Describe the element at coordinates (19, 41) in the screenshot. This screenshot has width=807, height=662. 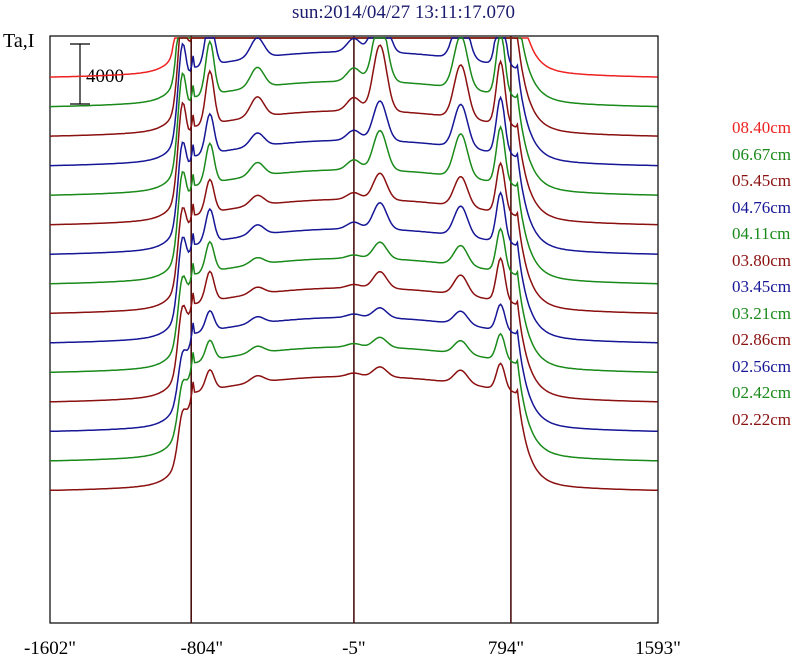
I see `y-axis-label: Ta,I` at that location.